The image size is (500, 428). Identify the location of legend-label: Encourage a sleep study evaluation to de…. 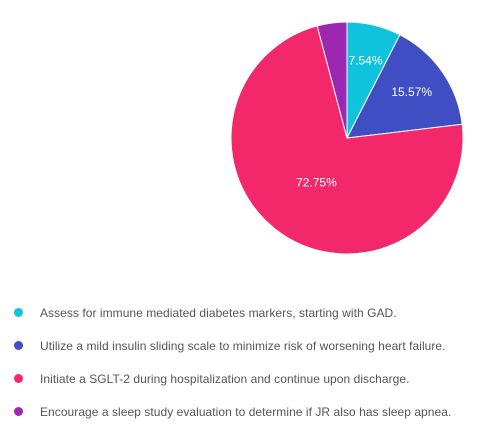
(246, 411).